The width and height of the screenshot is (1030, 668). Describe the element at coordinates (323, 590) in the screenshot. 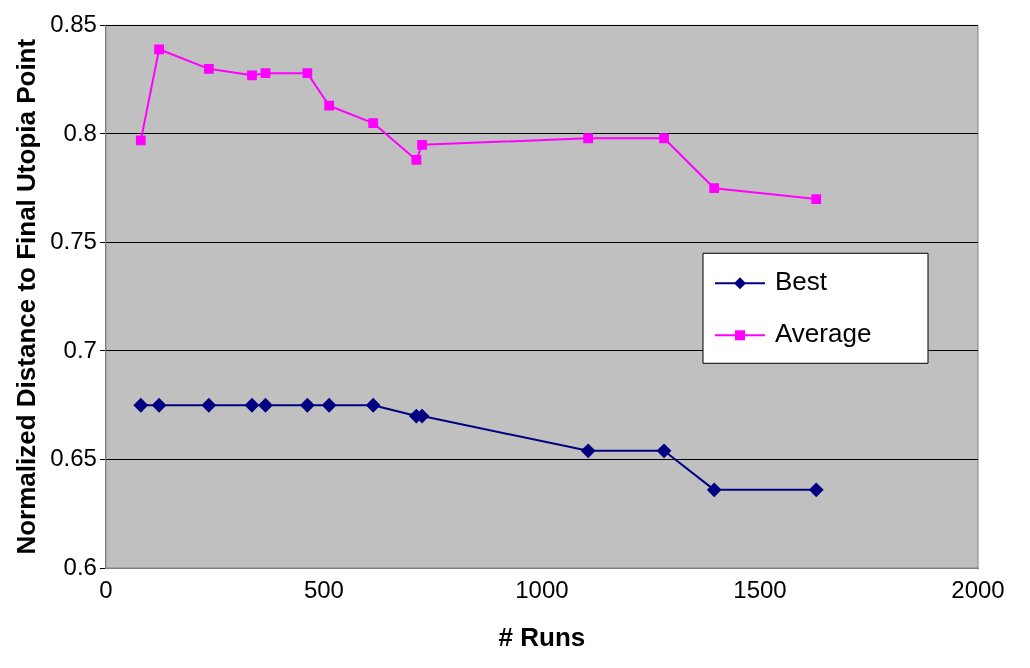

I see `x-tick-label: 500` at that location.